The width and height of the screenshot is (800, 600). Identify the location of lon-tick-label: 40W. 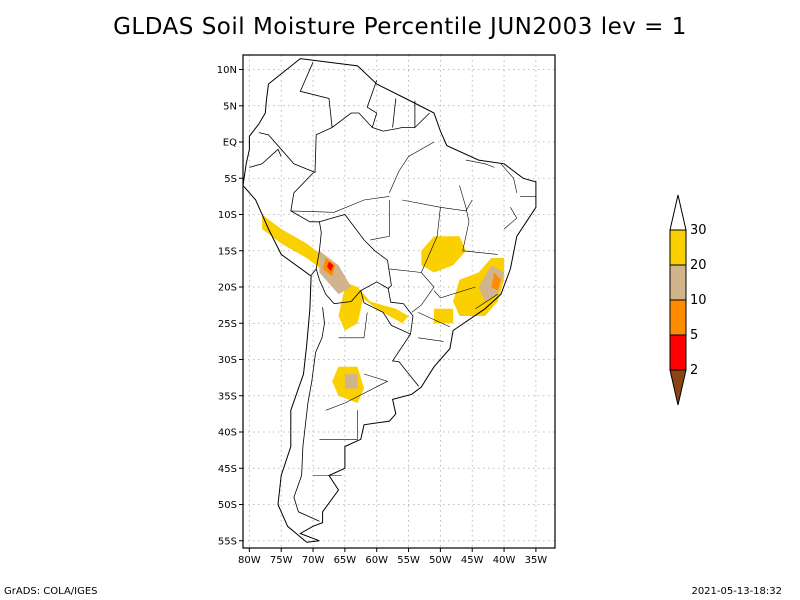
(504, 560).